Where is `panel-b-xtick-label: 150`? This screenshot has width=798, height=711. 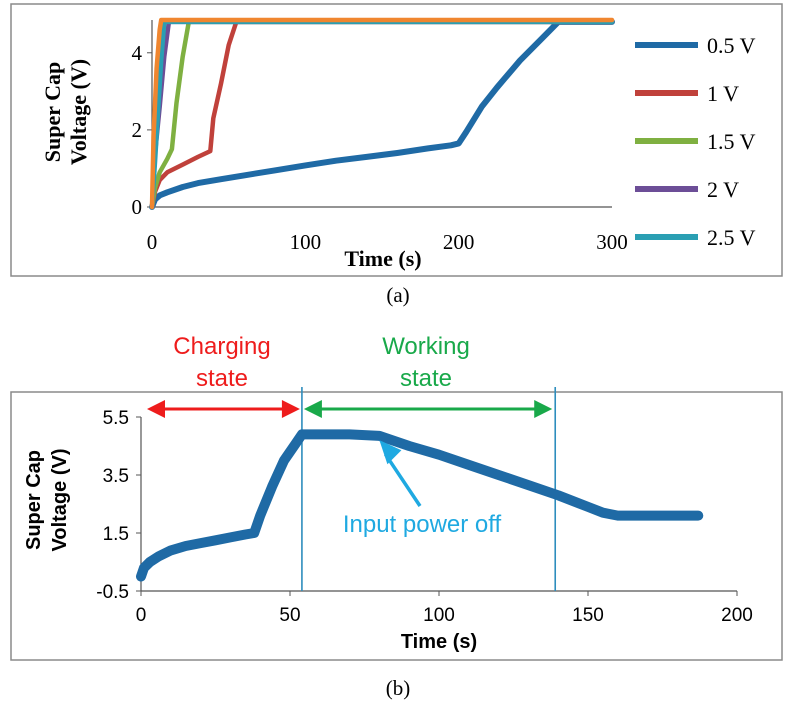
panel-b-xtick-label: 150 is located at coordinates (588, 615).